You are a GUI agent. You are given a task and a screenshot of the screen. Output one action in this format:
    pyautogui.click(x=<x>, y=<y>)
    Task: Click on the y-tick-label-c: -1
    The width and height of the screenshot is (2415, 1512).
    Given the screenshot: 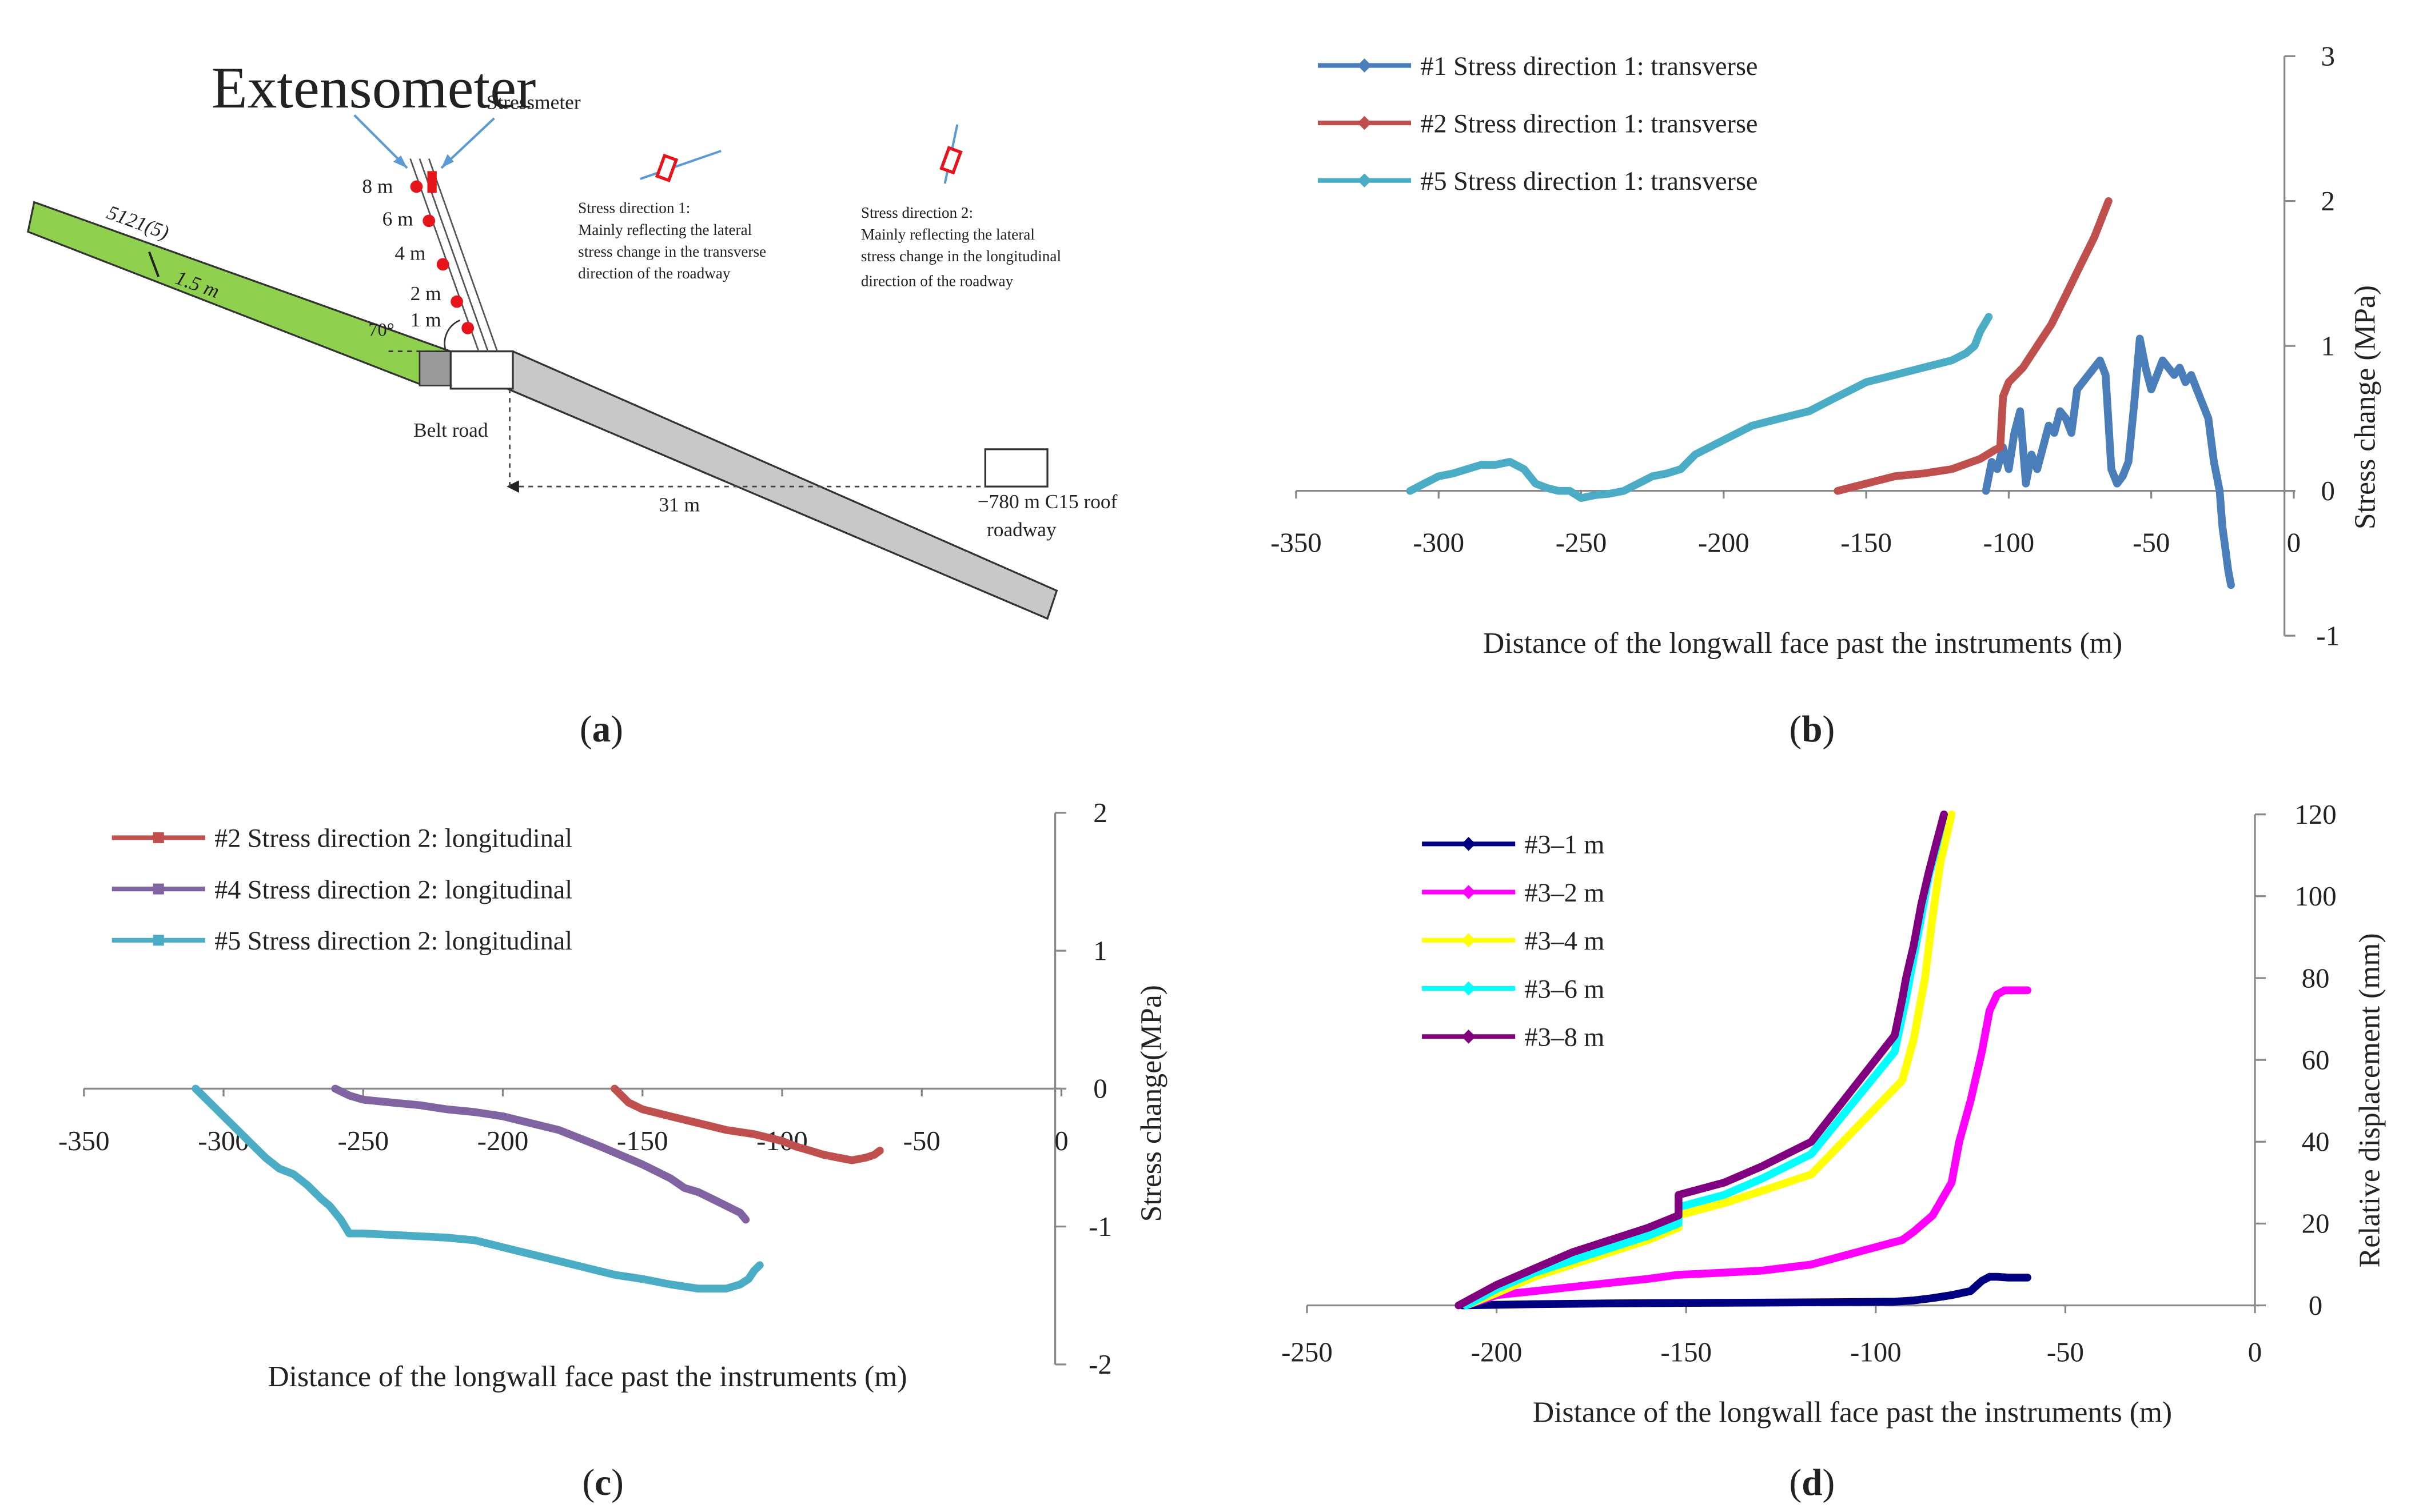 What is the action you would take?
    pyautogui.click(x=1100, y=1226)
    